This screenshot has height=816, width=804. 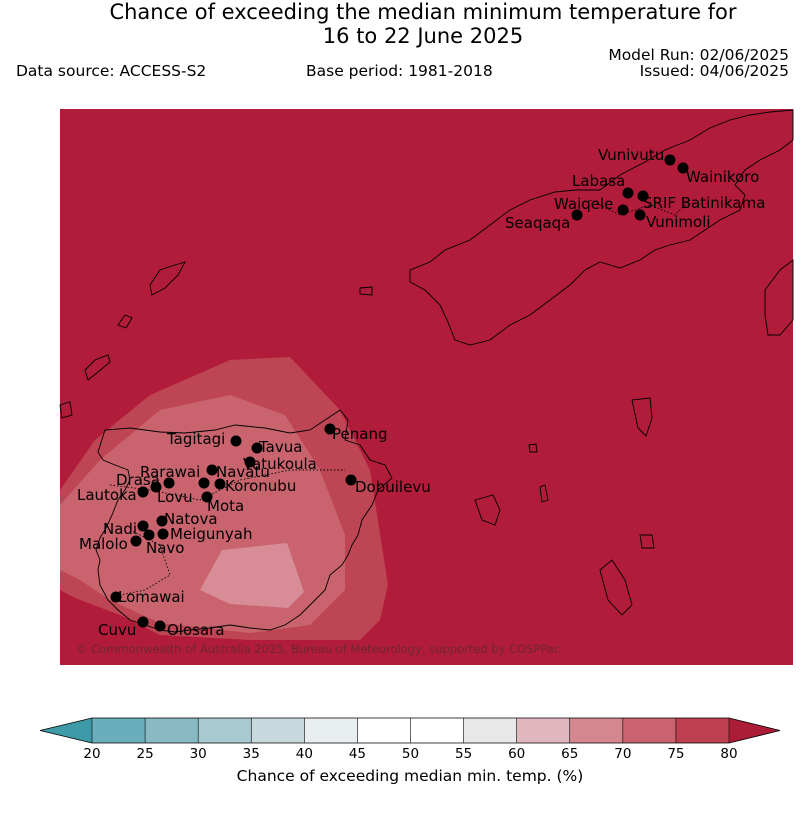 I want to click on coastline-vanua-levu, so click(x=601, y=227).